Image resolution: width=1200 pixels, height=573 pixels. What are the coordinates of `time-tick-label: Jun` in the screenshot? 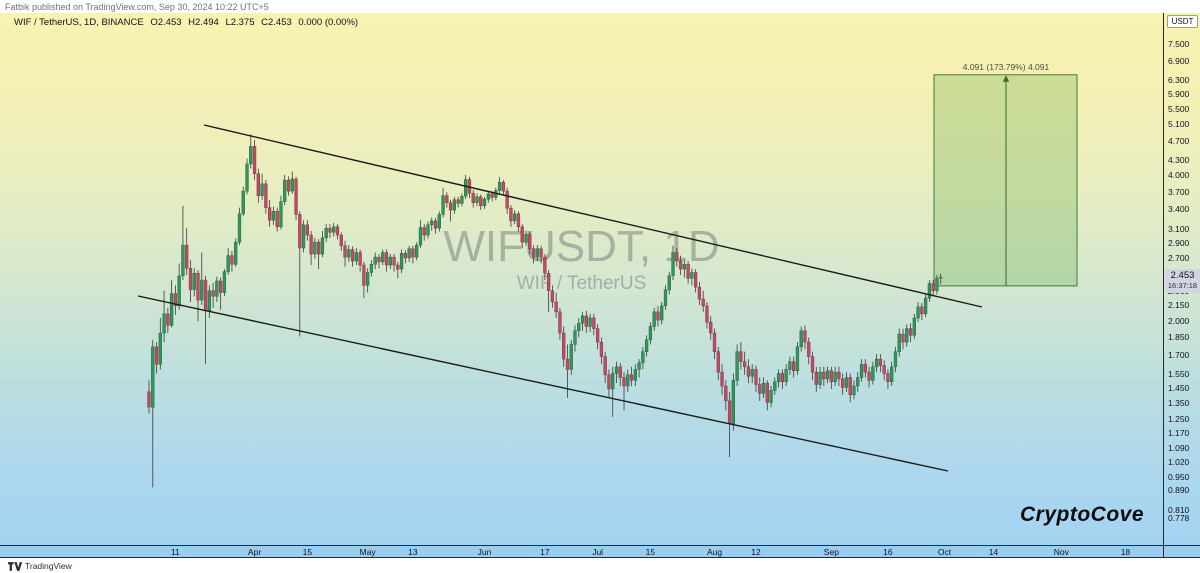 It's located at (484, 552).